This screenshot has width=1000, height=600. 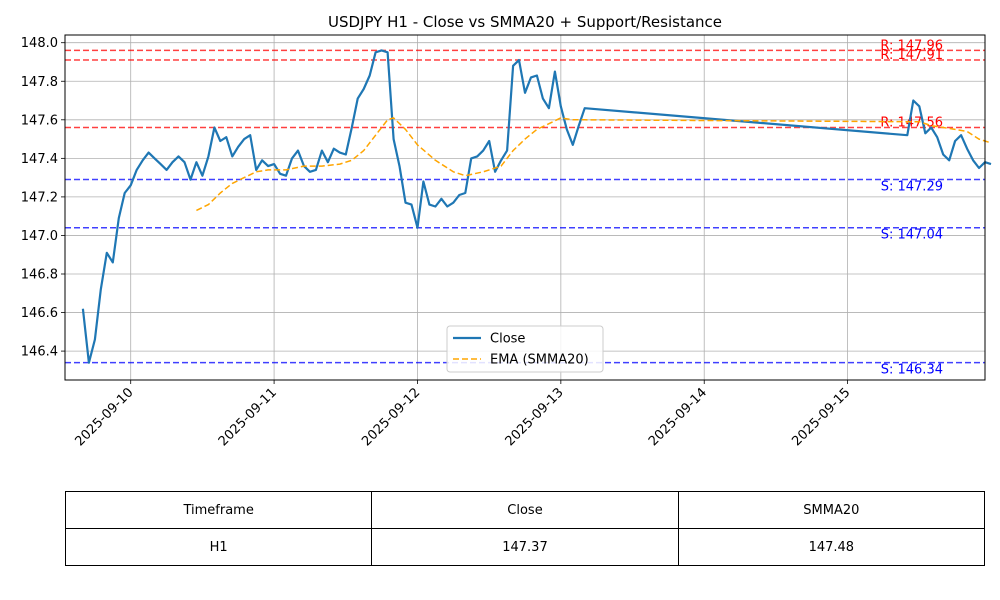 I want to click on support-level-label: S: 147.29, so click(x=912, y=187).